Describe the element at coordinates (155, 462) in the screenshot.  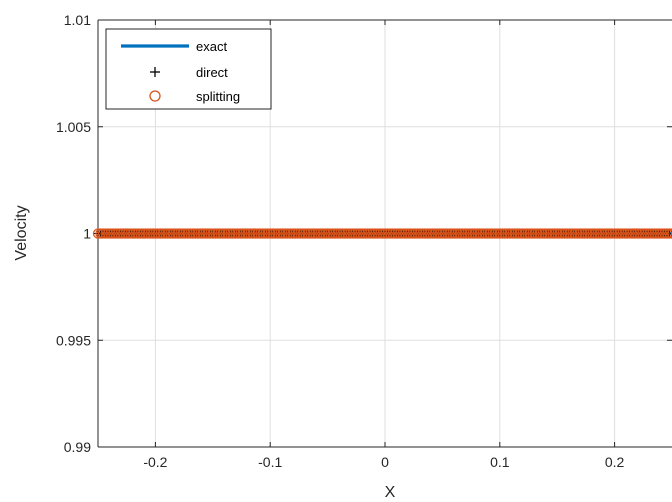
I see `x-tick-label: -0.2` at that location.